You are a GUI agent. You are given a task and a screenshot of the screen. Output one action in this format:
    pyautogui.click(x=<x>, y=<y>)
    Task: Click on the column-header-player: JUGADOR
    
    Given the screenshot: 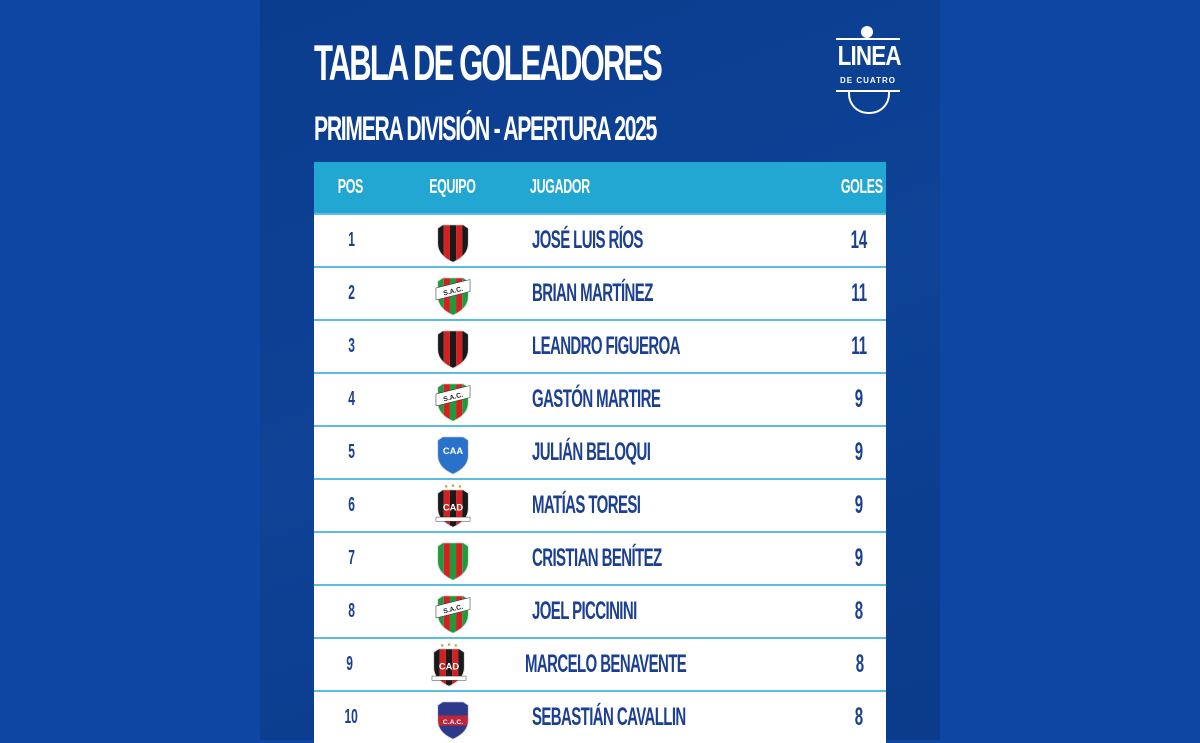 What is the action you would take?
    pyautogui.click(x=560, y=187)
    